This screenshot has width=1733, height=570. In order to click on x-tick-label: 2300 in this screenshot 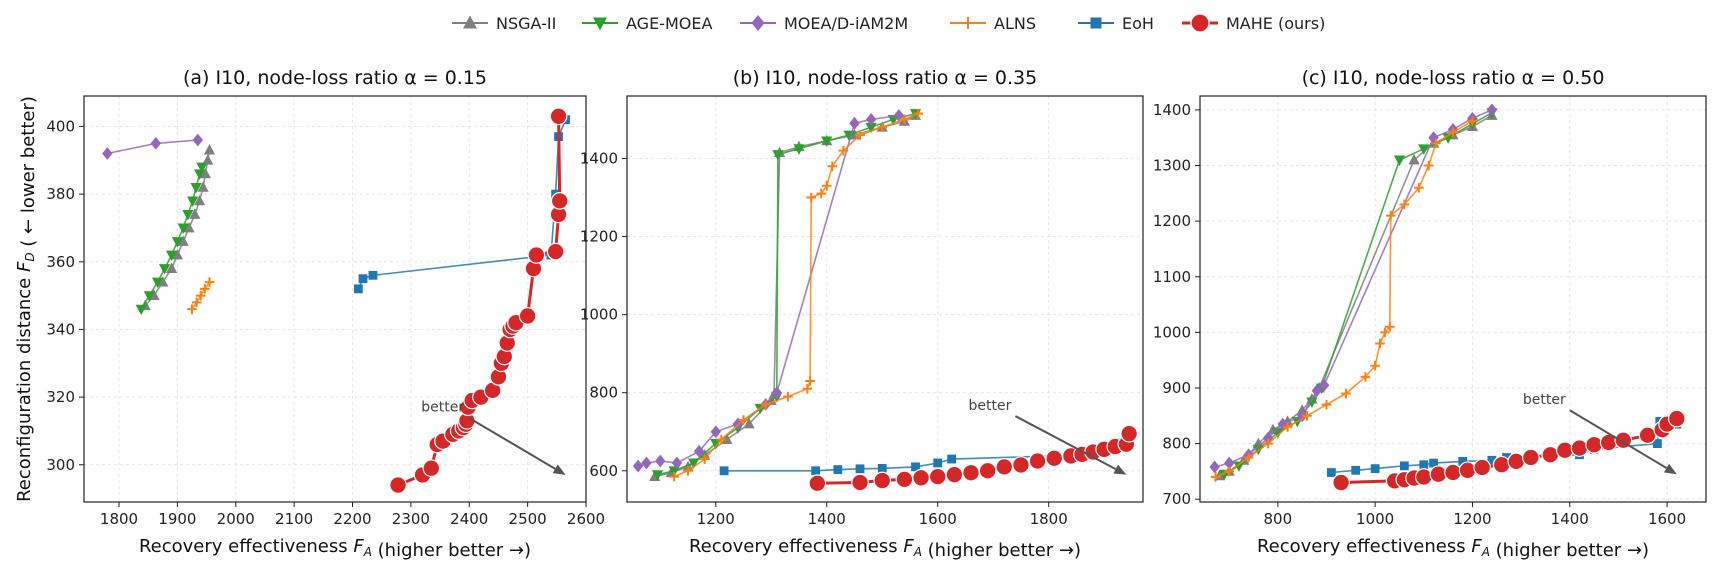, I will do `click(411, 519)`.